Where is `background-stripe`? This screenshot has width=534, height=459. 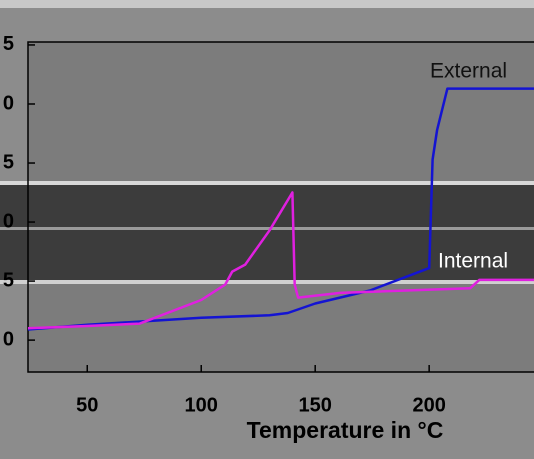
background-stripe is located at coordinates (267, 4).